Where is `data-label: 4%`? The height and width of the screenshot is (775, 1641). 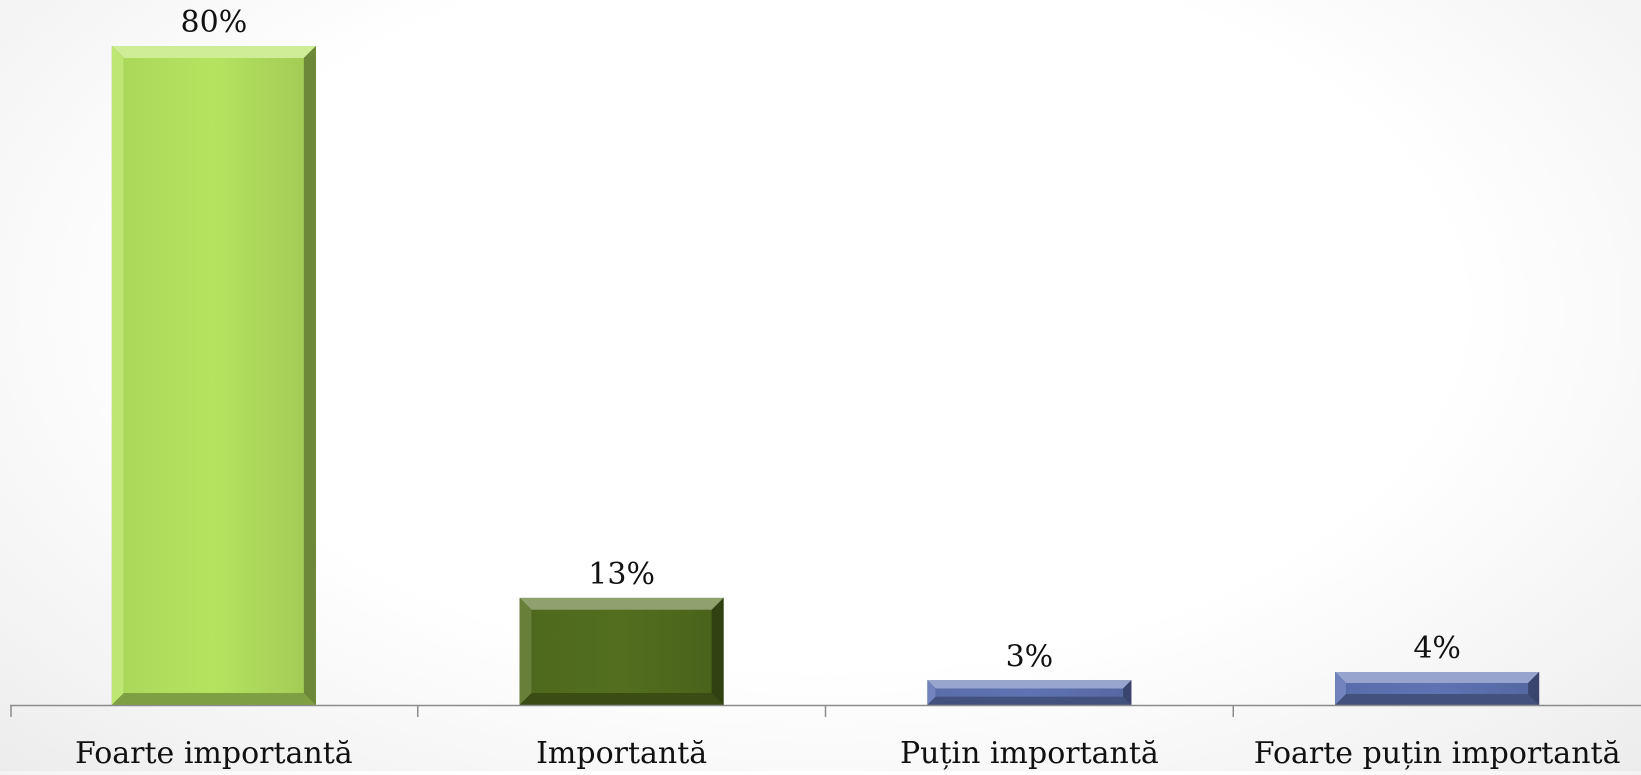
data-label: 4% is located at coordinates (1437, 648).